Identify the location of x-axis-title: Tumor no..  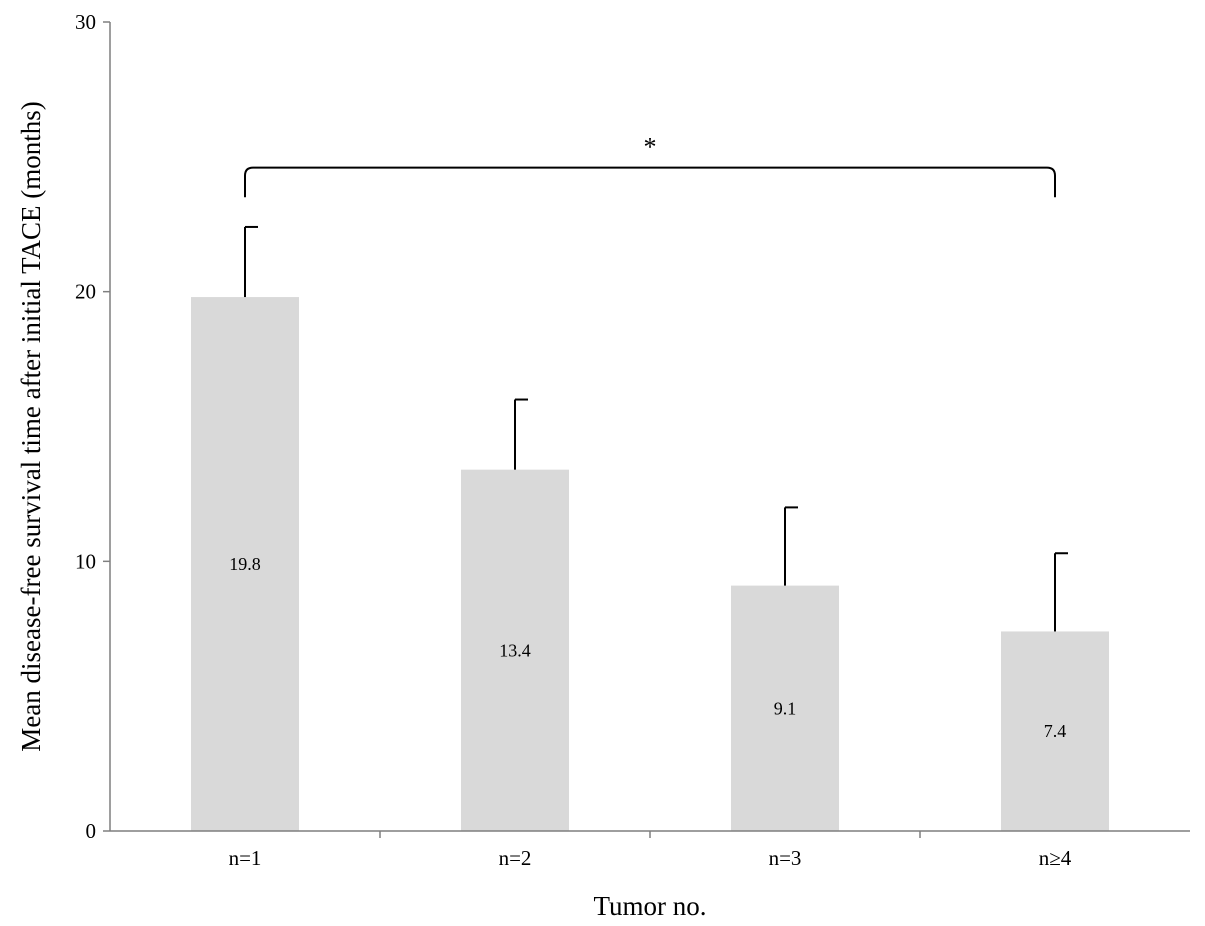
(649, 906).